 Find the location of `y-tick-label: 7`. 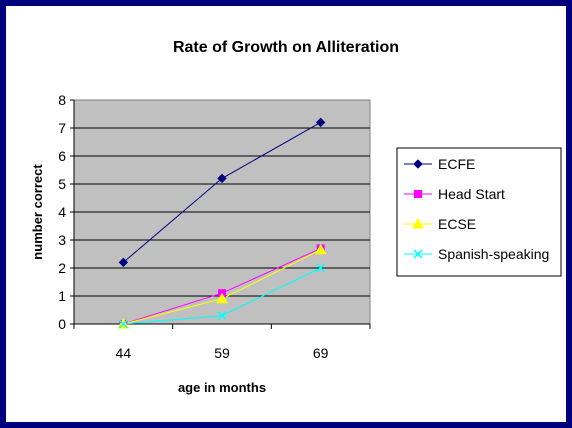

y-tick-label: 7 is located at coordinates (62, 128).